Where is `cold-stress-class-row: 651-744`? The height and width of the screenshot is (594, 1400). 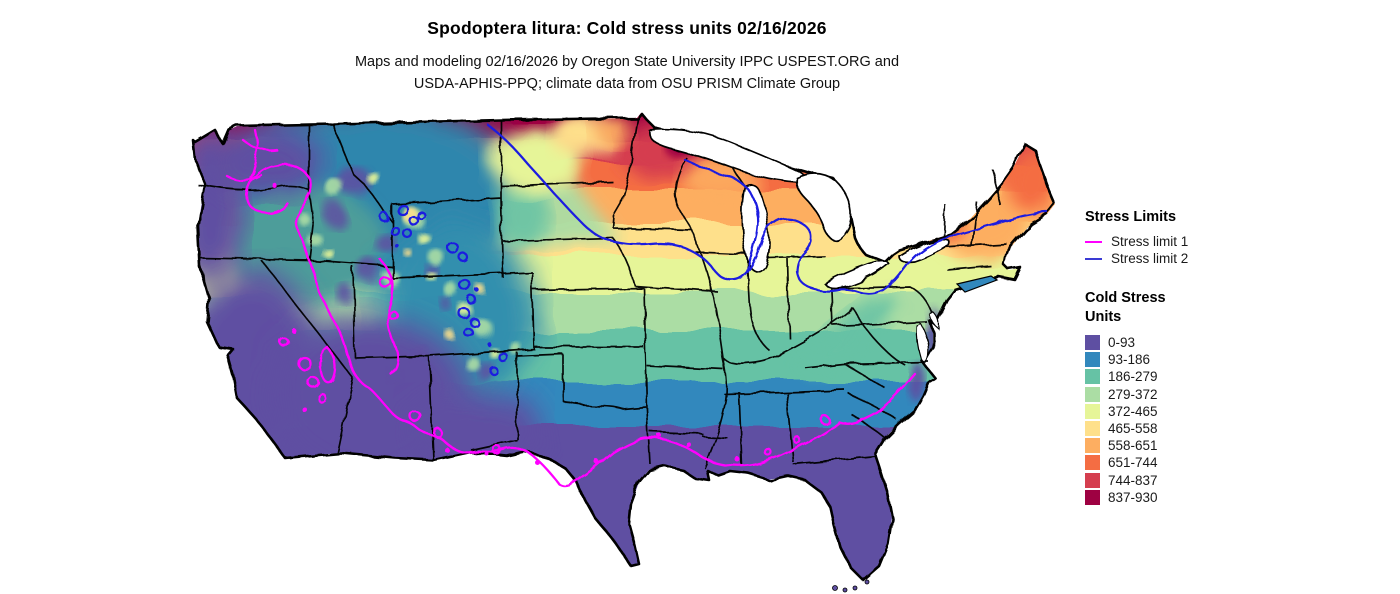 cold-stress-class-row: 651-744 is located at coordinates (1170, 462).